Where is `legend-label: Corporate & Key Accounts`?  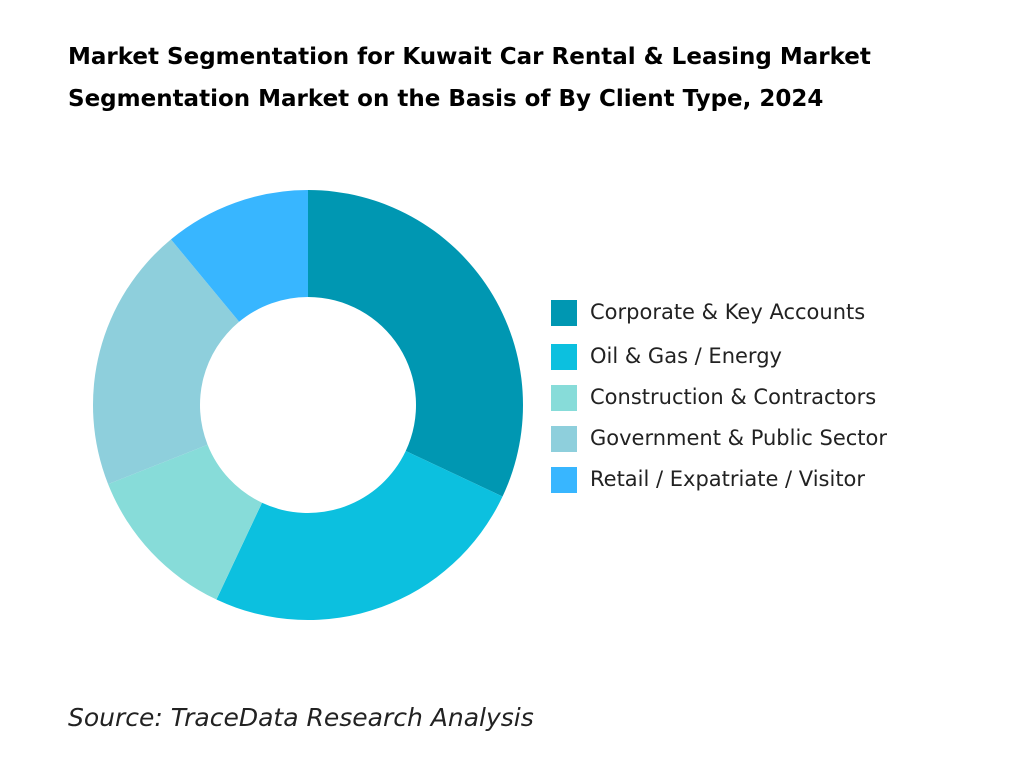 legend-label: Corporate & Key Accounts is located at coordinates (727, 312).